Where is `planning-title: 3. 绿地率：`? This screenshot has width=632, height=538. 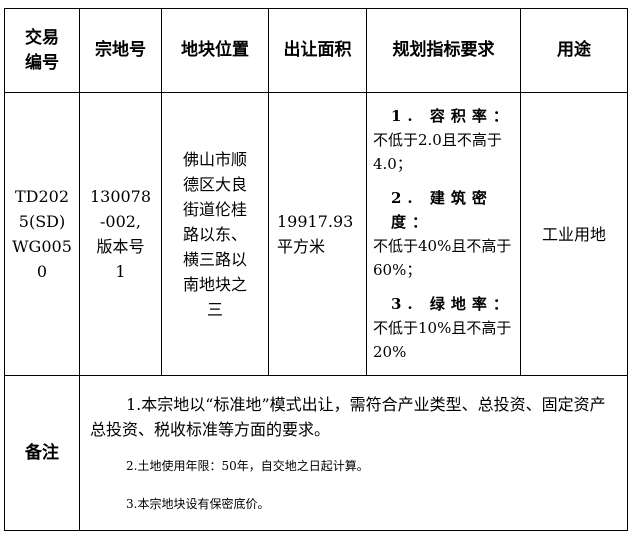
planning-title: 3. 绿地率： is located at coordinates (452, 304).